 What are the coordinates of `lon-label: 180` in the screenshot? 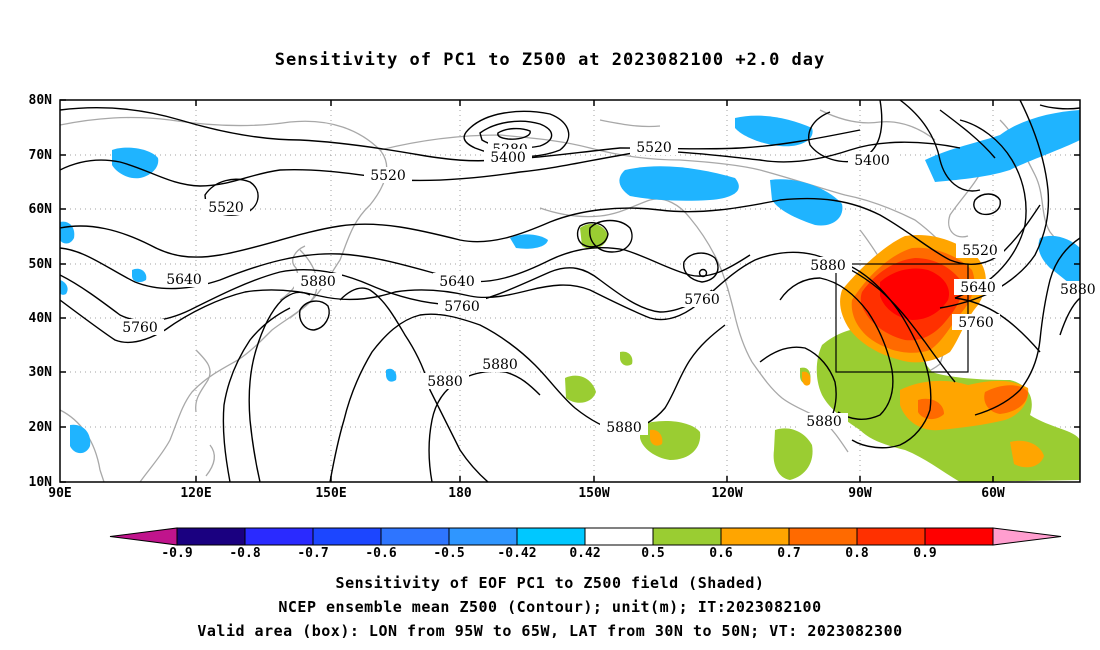 It's located at (460, 493).